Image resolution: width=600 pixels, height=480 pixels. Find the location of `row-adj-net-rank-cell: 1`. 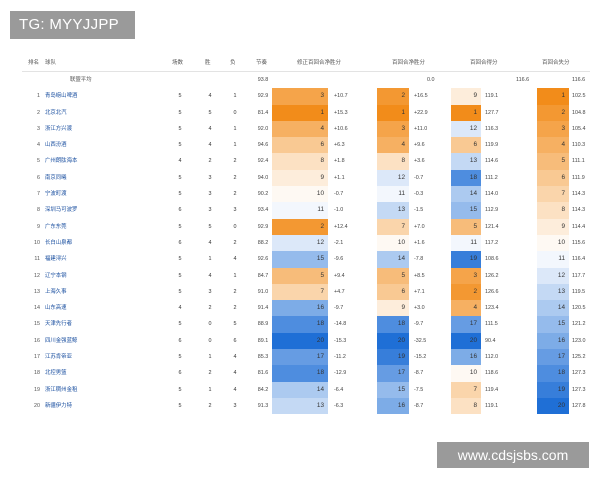

row-adj-net-rank-cell: 1 is located at coordinates (300, 112).